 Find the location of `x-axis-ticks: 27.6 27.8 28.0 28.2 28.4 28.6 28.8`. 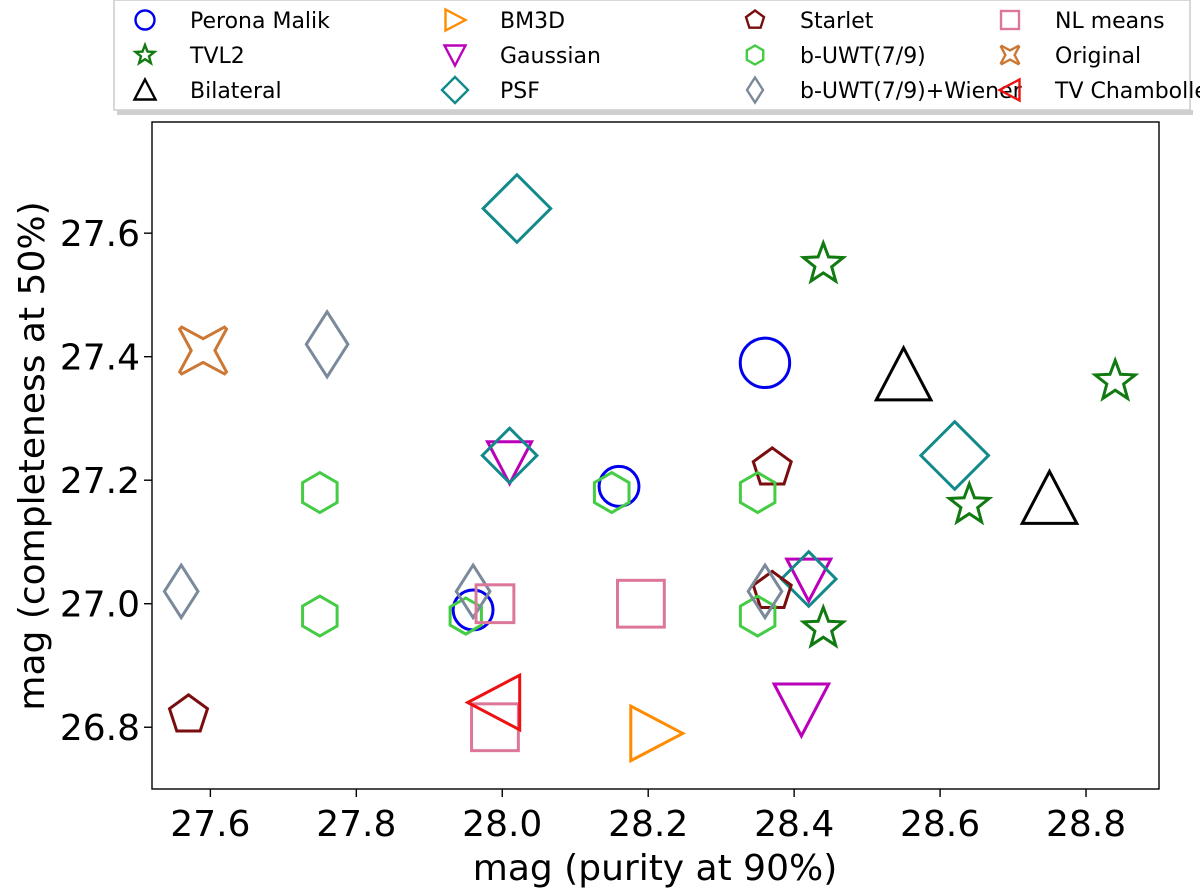

x-axis-ticks: 27.6 27.8 28.0 28.2 28.4 28.6 28.8 is located at coordinates (648, 817).